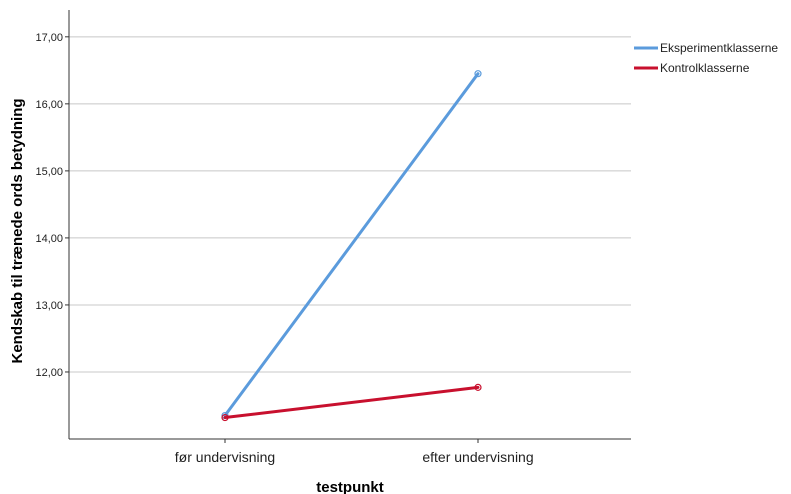  What do you see at coordinates (17, 230) in the screenshot?
I see `y-axis-title: Kendskab til trænede ords betydning` at bounding box center [17, 230].